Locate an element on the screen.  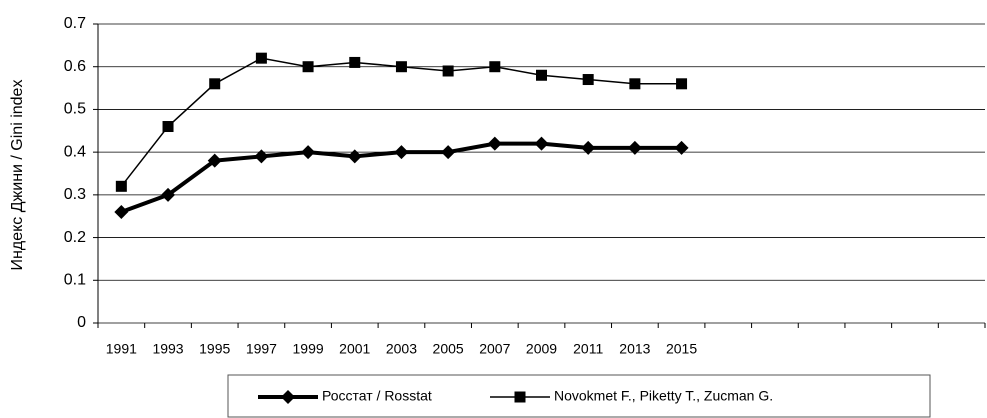
legend-box is located at coordinates (579, 396).